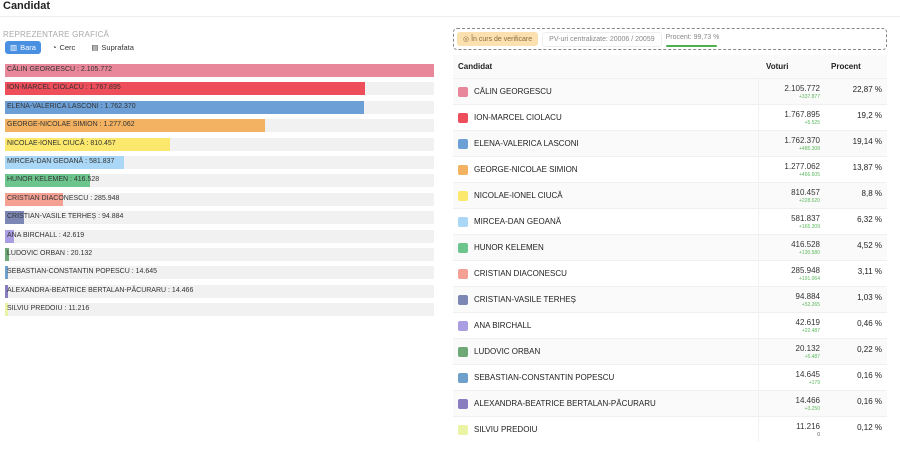 The width and height of the screenshot is (900, 457). I want to click on votes-delta: +485.308, so click(809, 148).